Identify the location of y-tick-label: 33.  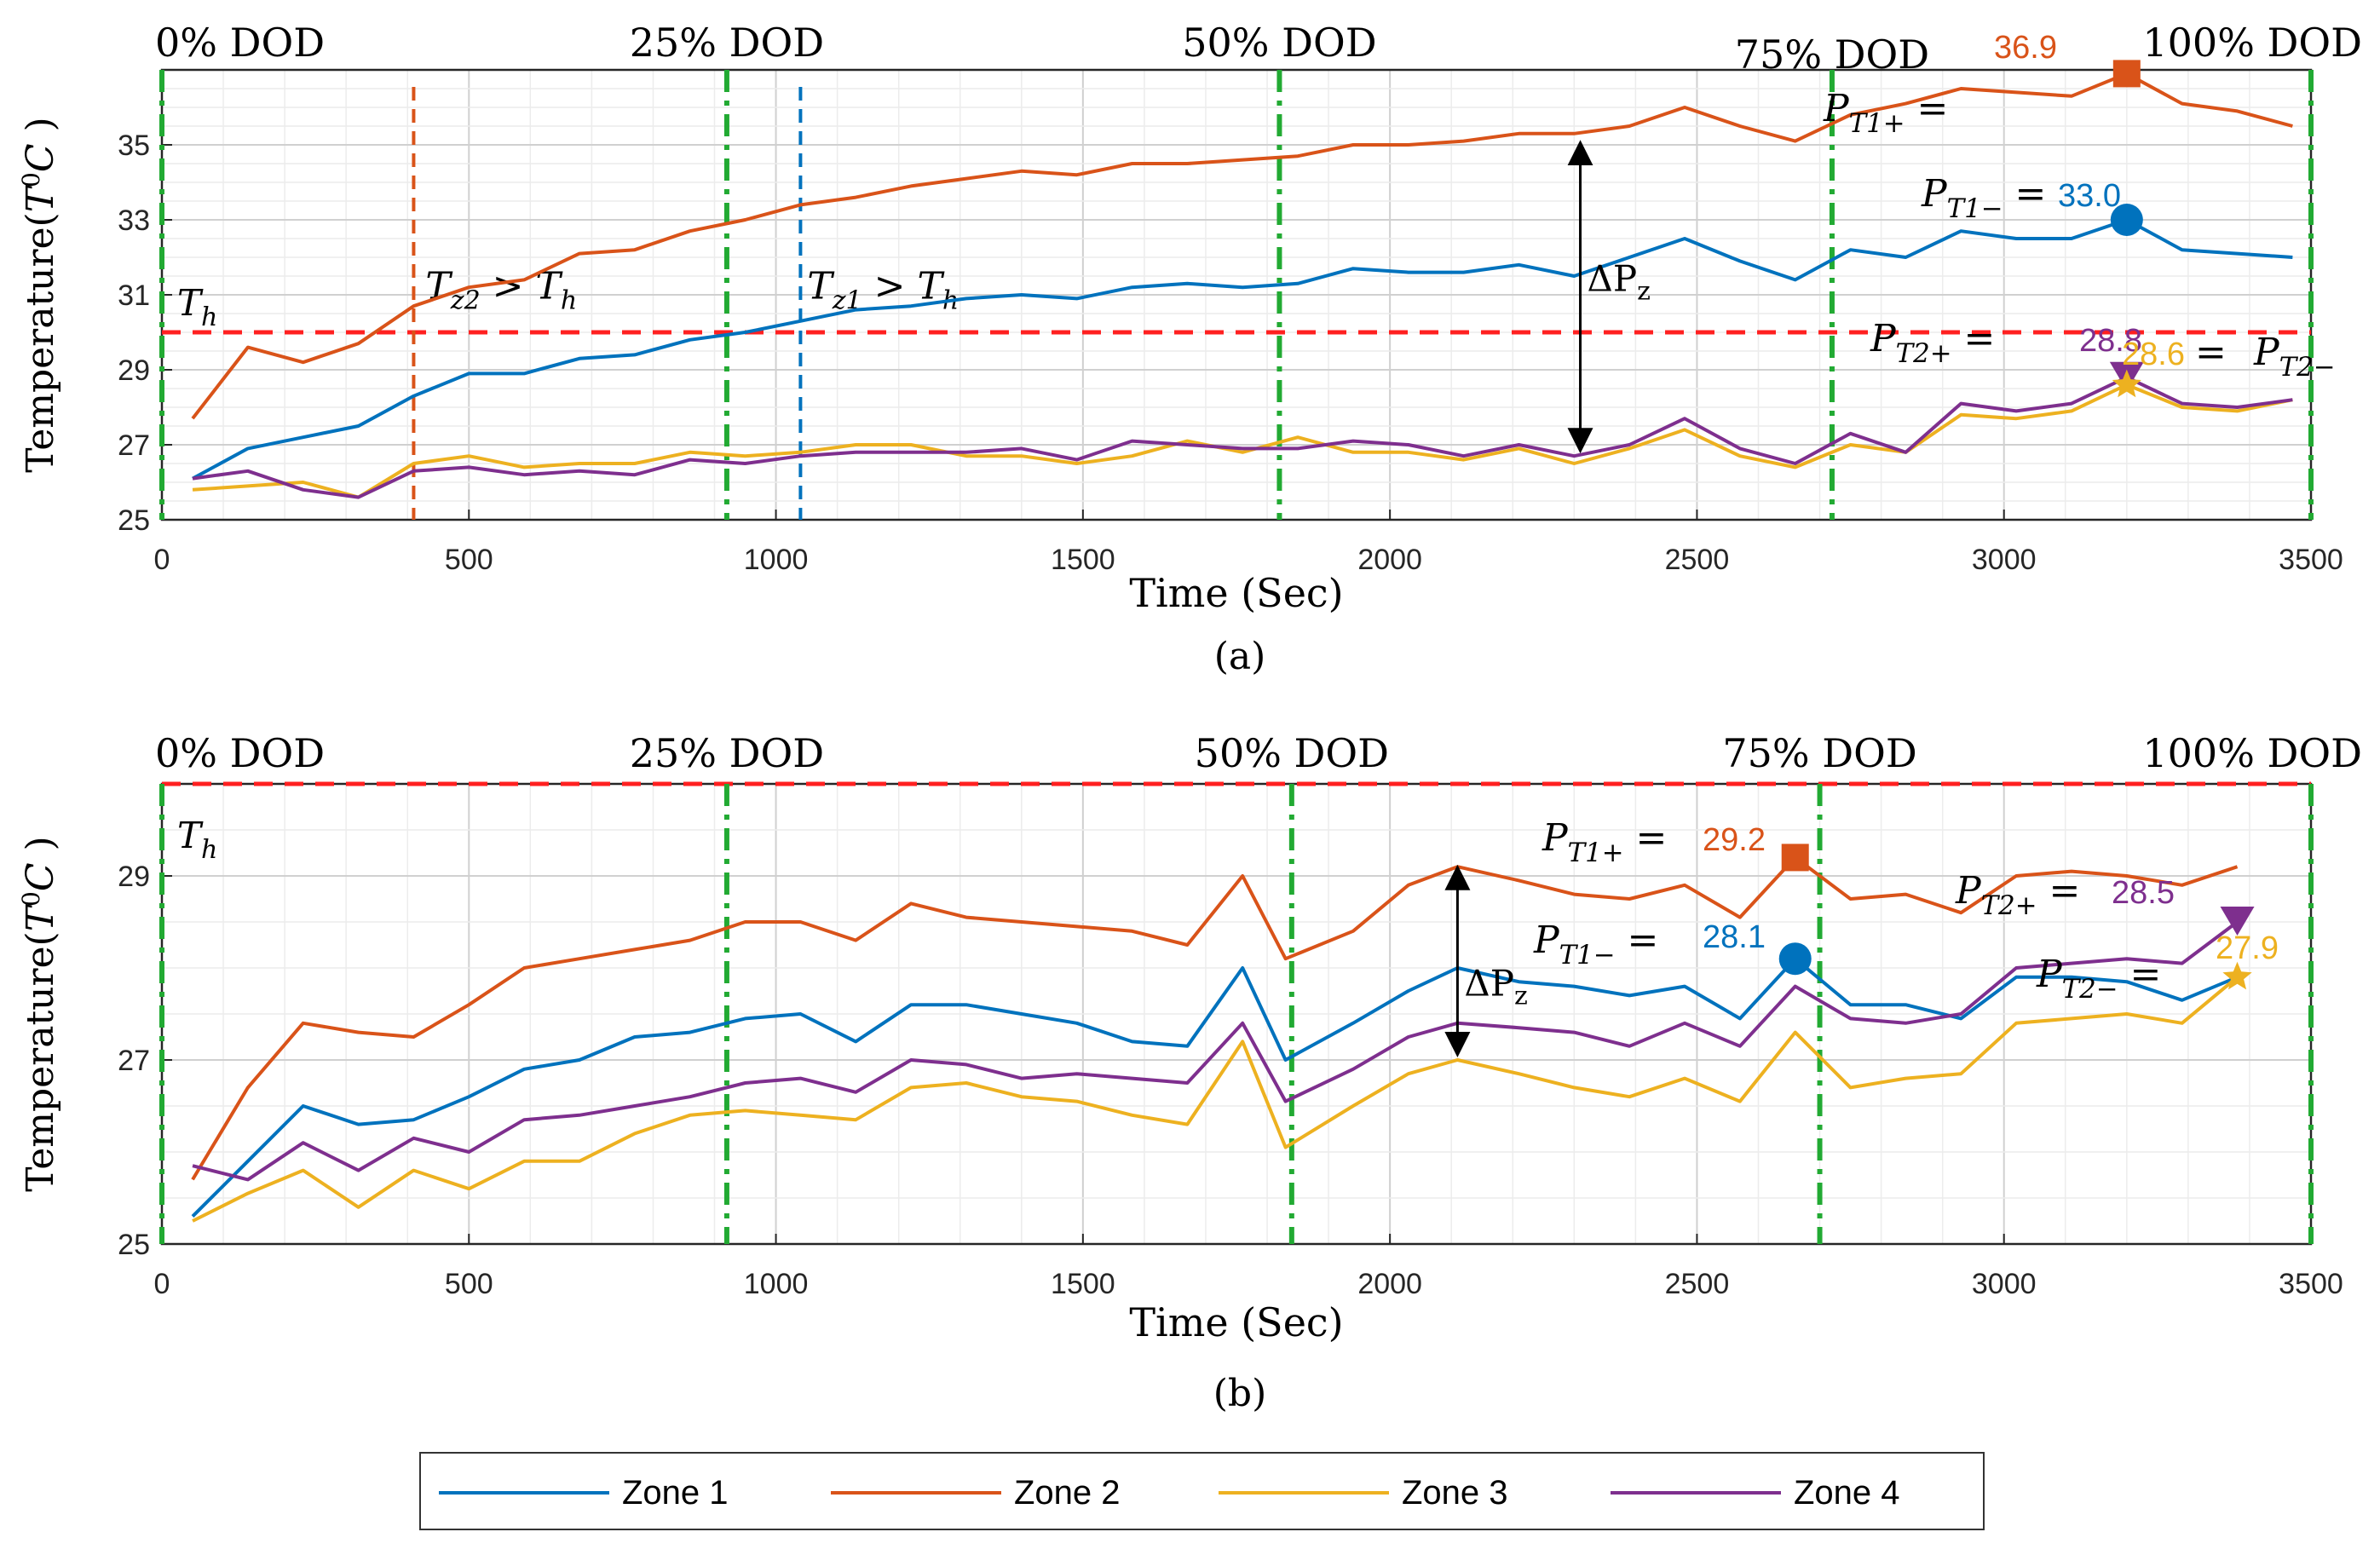
(134, 220).